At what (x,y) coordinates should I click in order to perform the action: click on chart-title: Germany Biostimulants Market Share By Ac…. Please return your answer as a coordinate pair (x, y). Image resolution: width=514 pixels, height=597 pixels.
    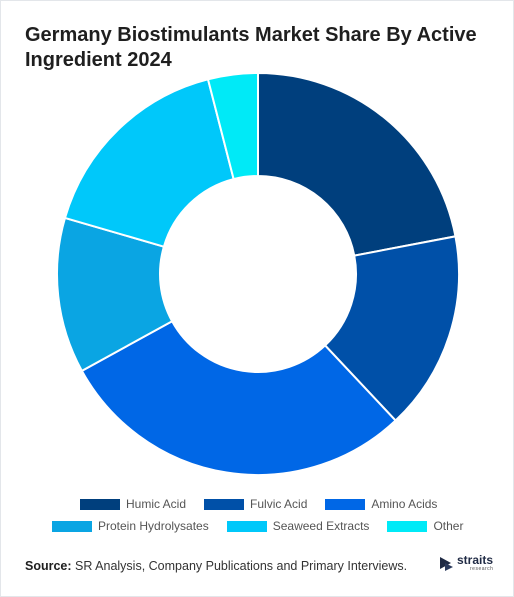
    Looking at the image, I should click on (251, 47).